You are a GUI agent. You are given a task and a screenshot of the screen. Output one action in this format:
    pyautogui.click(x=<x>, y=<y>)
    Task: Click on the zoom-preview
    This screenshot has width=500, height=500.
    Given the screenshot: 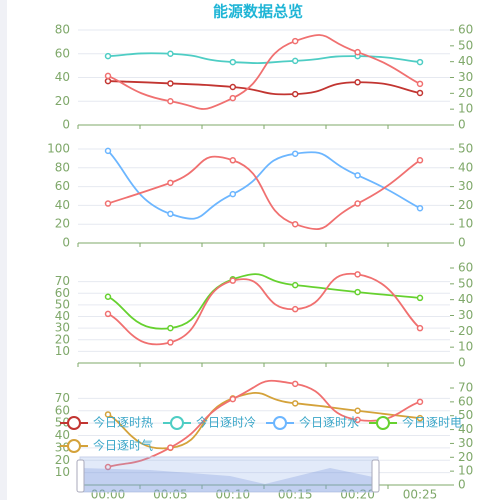 What is the action you would take?
    pyautogui.click(x=229, y=480)
    